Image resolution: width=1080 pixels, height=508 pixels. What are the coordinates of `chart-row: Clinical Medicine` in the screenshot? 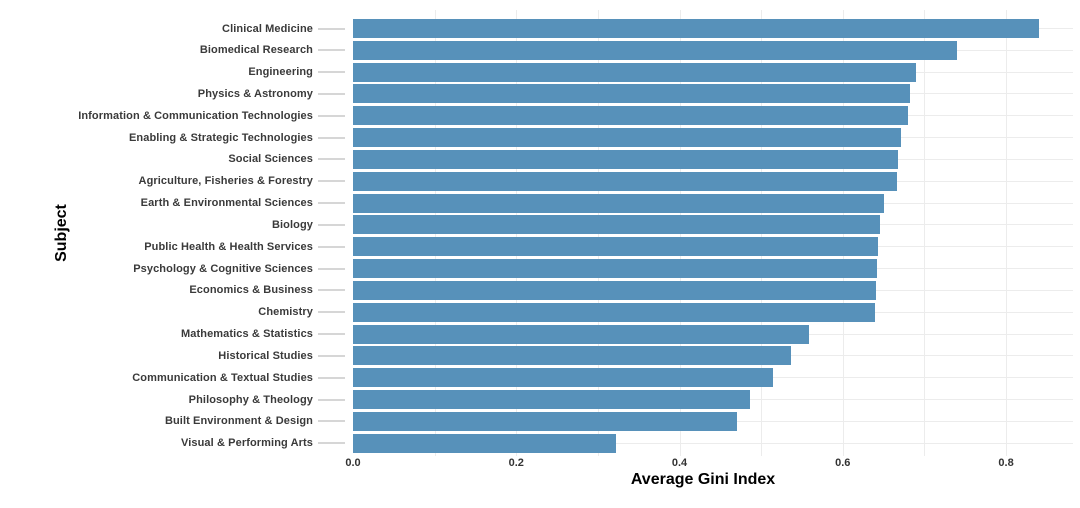 It's located at (536, 28).